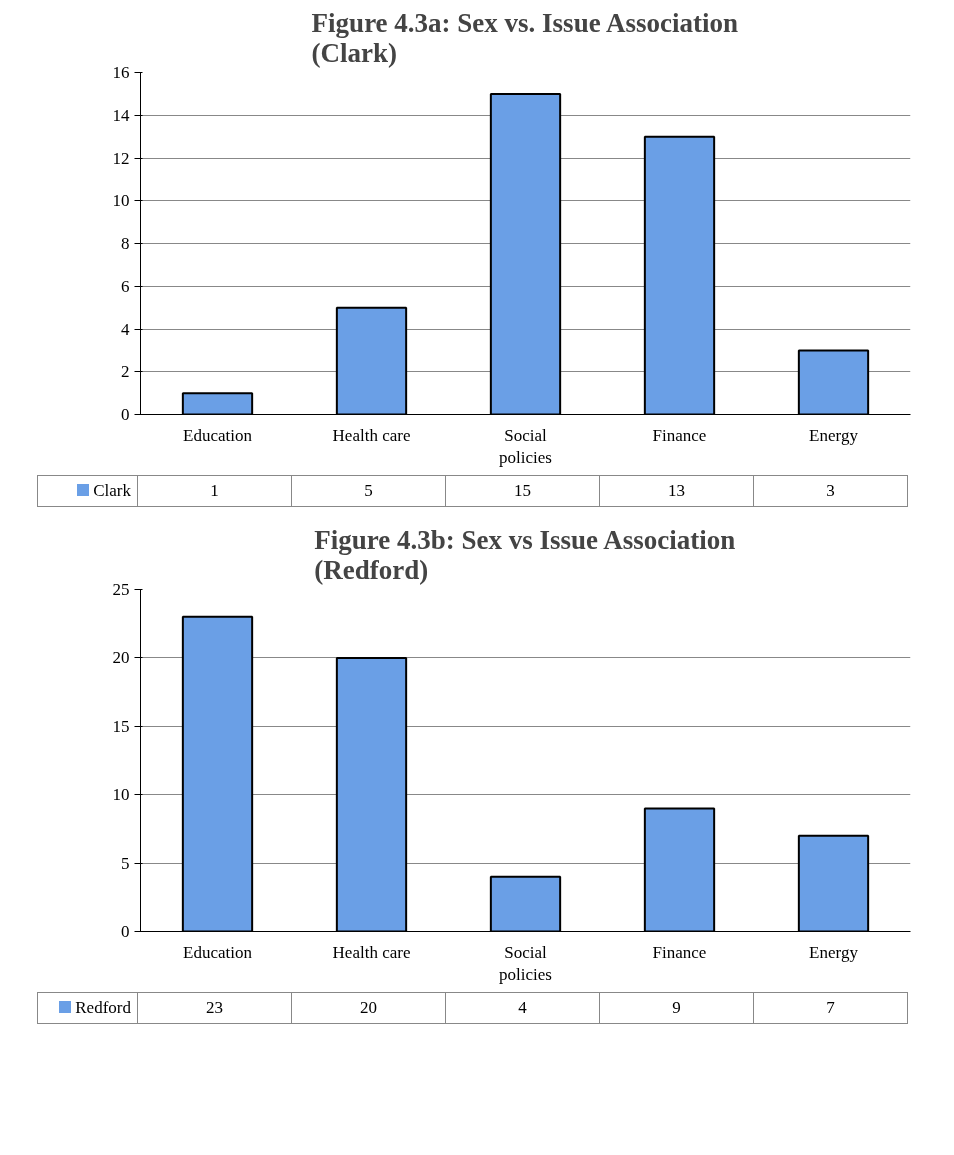 The height and width of the screenshot is (1155, 954). I want to click on y-tick-label: 16, so click(121, 72).